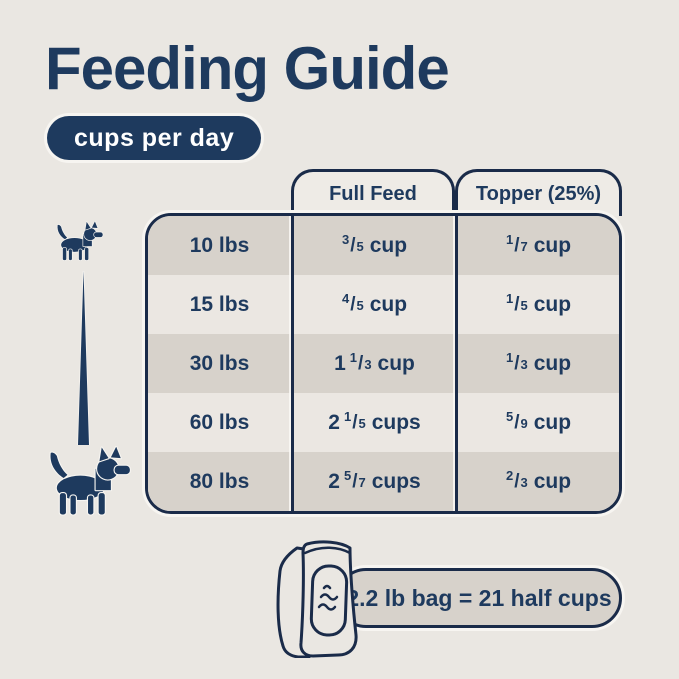 The image size is (679, 679). What do you see at coordinates (537, 422) in the screenshot?
I see `topper-cell: 5/9 cup` at bounding box center [537, 422].